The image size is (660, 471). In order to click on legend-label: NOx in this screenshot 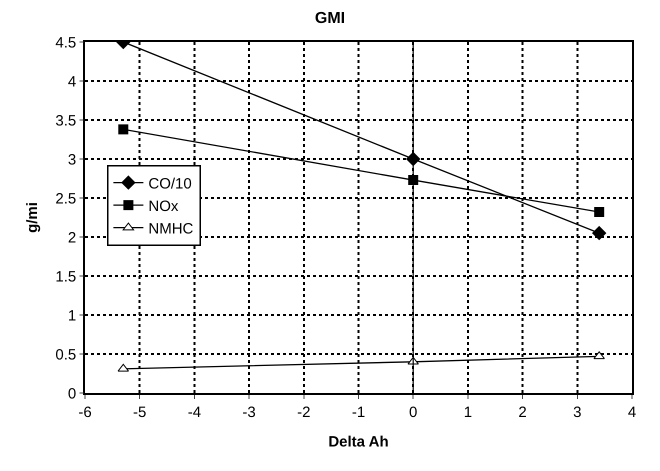, I will do `click(163, 206)`.